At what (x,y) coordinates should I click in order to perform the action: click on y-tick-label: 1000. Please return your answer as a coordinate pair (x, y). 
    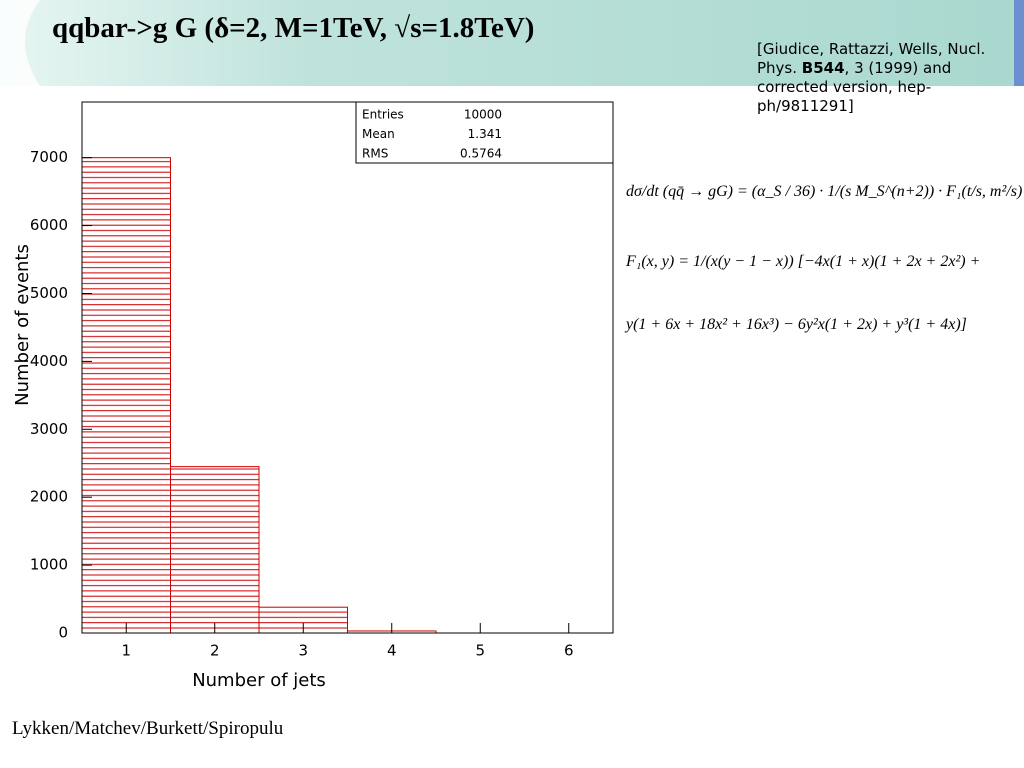
    Looking at the image, I should click on (49, 565).